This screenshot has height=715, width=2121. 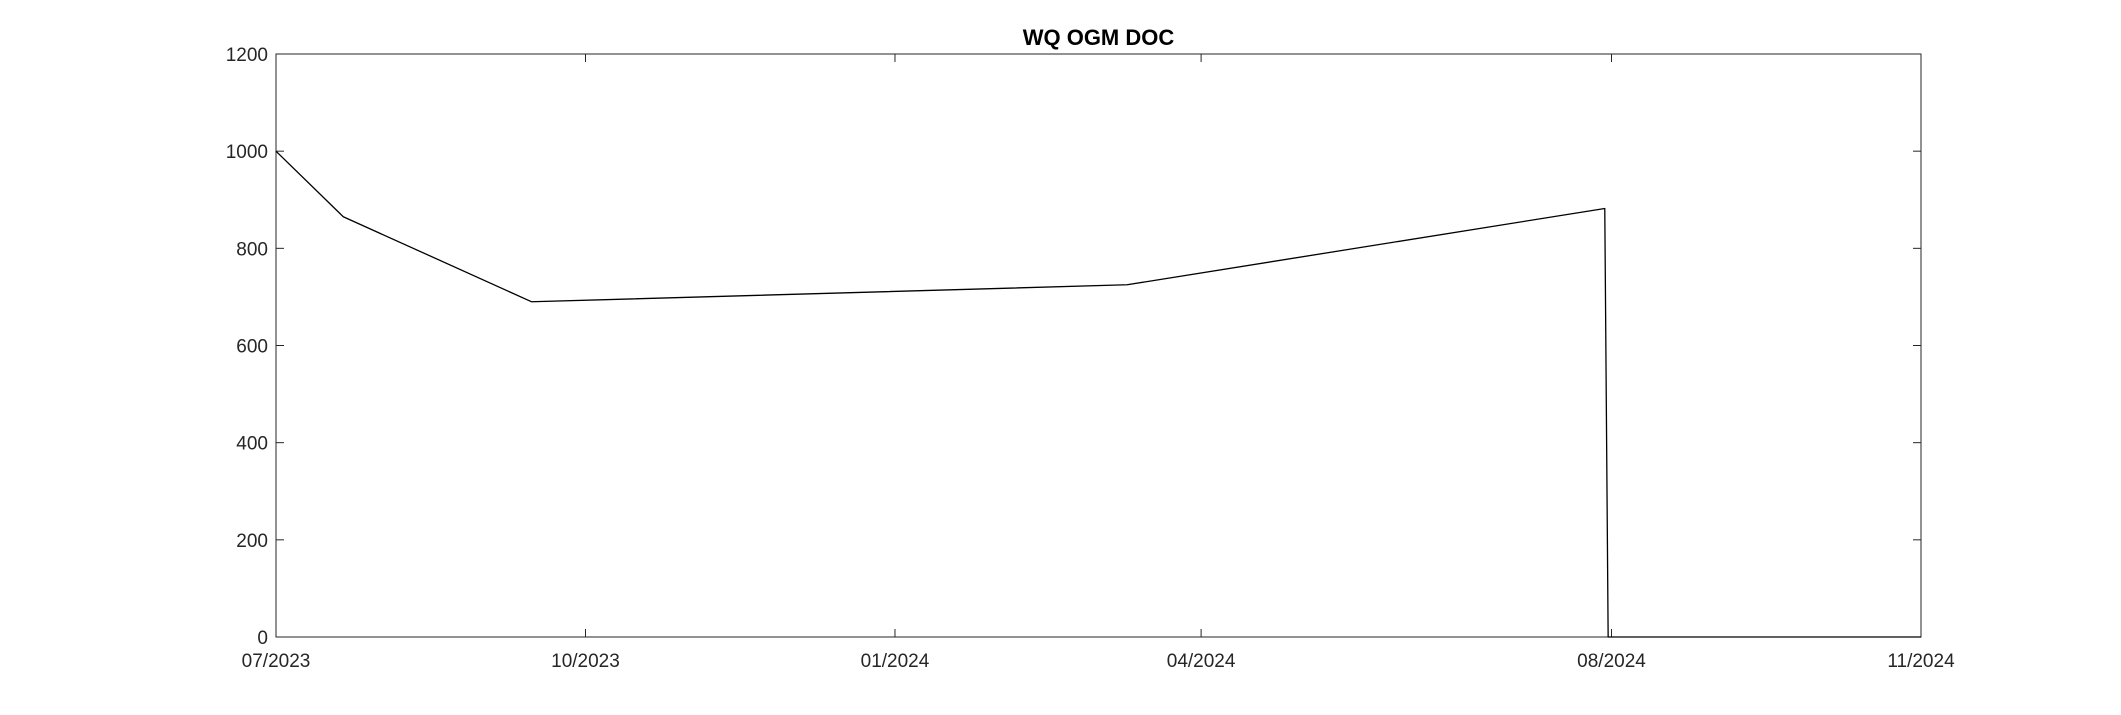 I want to click on x-tick-label: 04/2024, so click(x=1201, y=661).